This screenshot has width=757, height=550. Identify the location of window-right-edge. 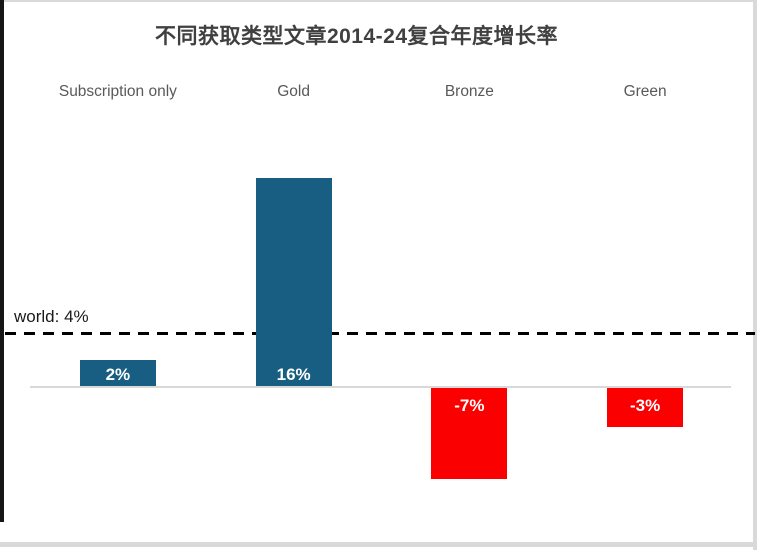
(755, 275).